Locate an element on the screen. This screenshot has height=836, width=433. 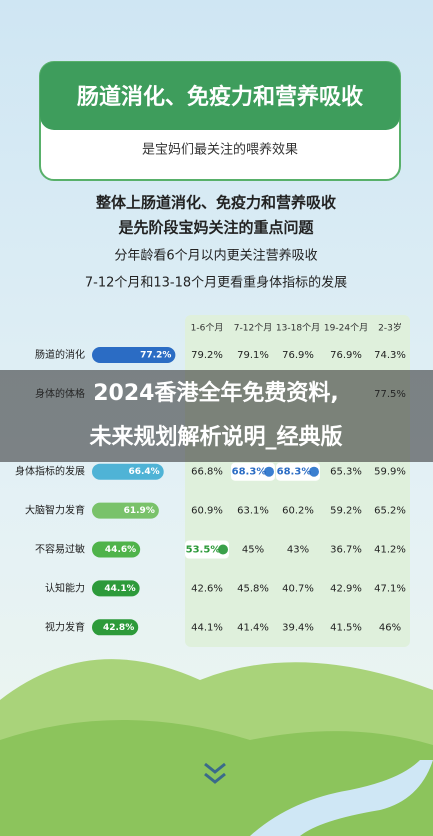
intro-line: 7-12个月和13-18个月更看重身体指标的发展 is located at coordinates (216, 283).